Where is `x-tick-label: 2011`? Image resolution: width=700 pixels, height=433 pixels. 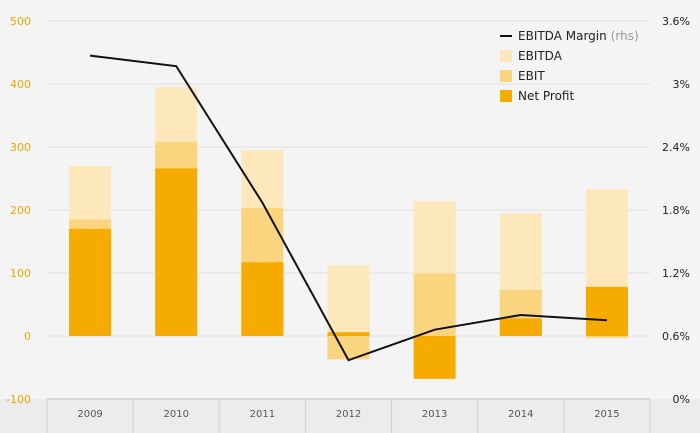
x-tick-label: 2011 is located at coordinates (262, 414).